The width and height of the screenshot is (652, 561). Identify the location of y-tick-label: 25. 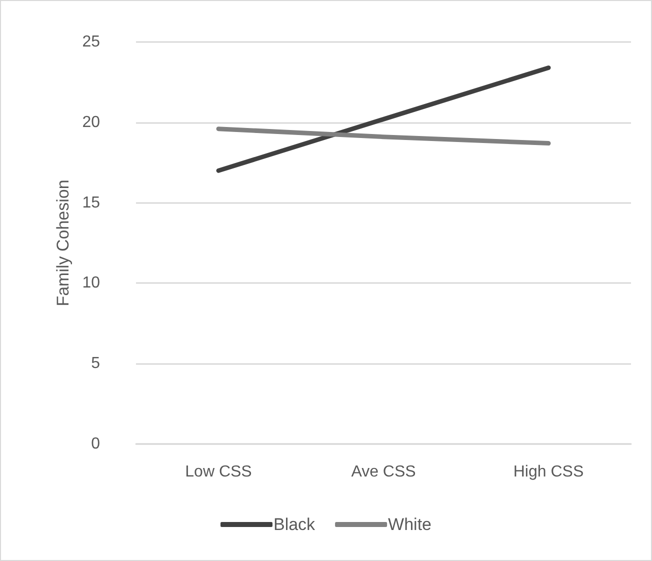
(91, 42).